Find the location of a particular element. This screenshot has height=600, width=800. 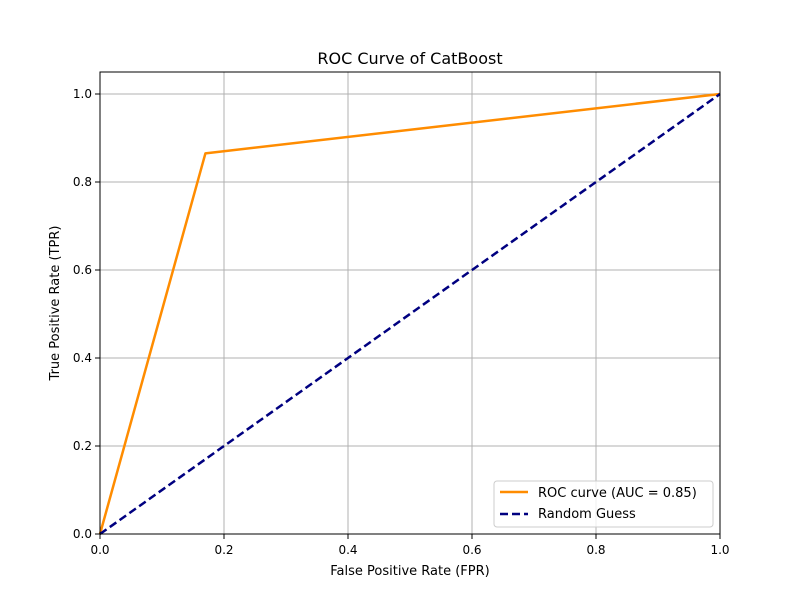

x-tick-label: 0.8 is located at coordinates (595, 550).